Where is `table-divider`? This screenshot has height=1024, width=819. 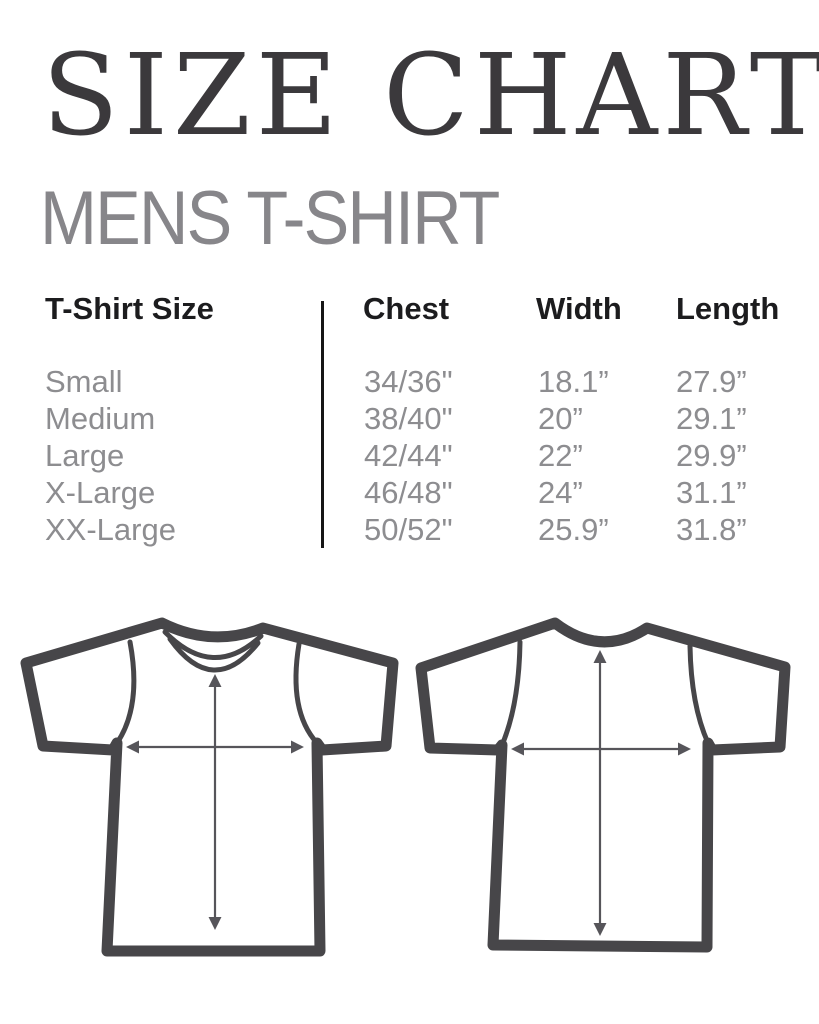 table-divider is located at coordinates (322, 424).